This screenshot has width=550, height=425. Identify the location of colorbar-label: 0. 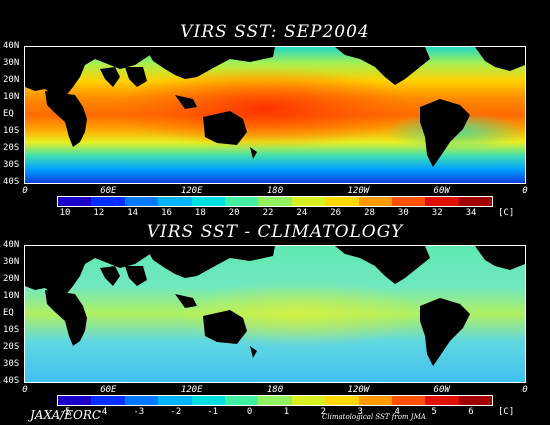
(249, 412).